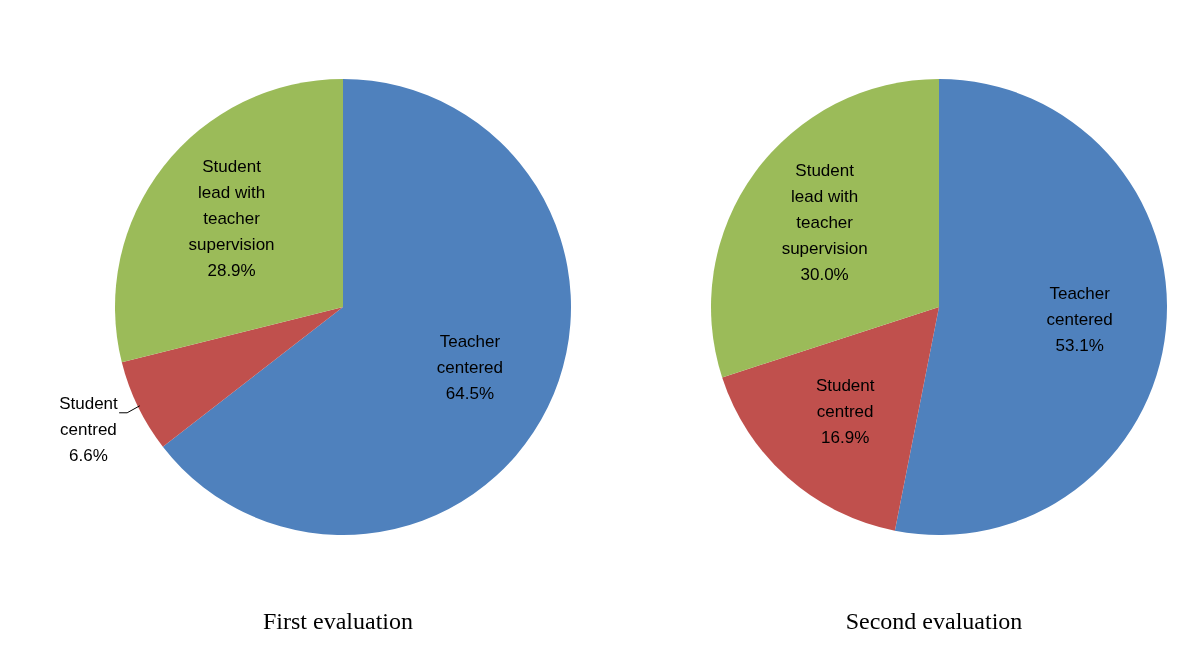 This screenshot has height=654, width=1202. Describe the element at coordinates (470, 394) in the screenshot. I see `data-label: 64.5%` at that location.